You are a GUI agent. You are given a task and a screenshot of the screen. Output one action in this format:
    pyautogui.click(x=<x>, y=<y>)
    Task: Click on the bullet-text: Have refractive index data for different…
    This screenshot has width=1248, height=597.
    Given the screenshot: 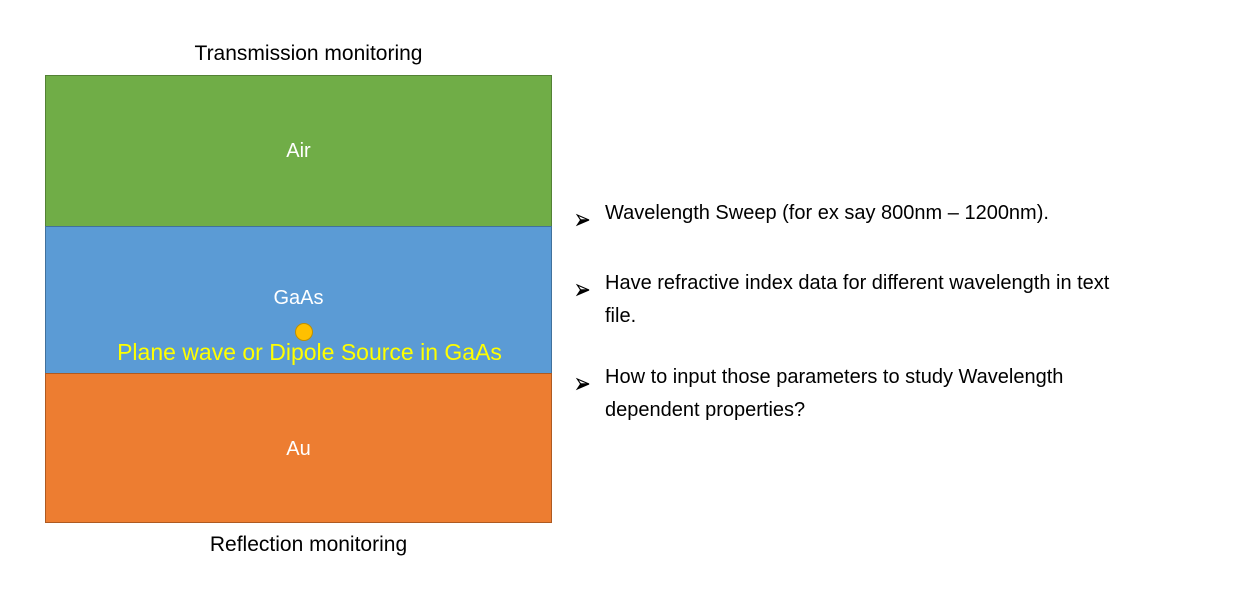 What is the action you would take?
    pyautogui.click(x=857, y=300)
    